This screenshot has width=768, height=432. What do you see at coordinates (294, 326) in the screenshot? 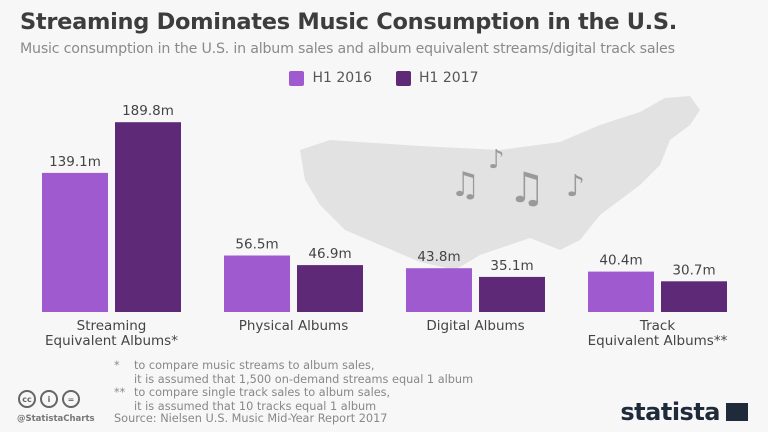
I see `category-label: Physical Albums` at bounding box center [294, 326].